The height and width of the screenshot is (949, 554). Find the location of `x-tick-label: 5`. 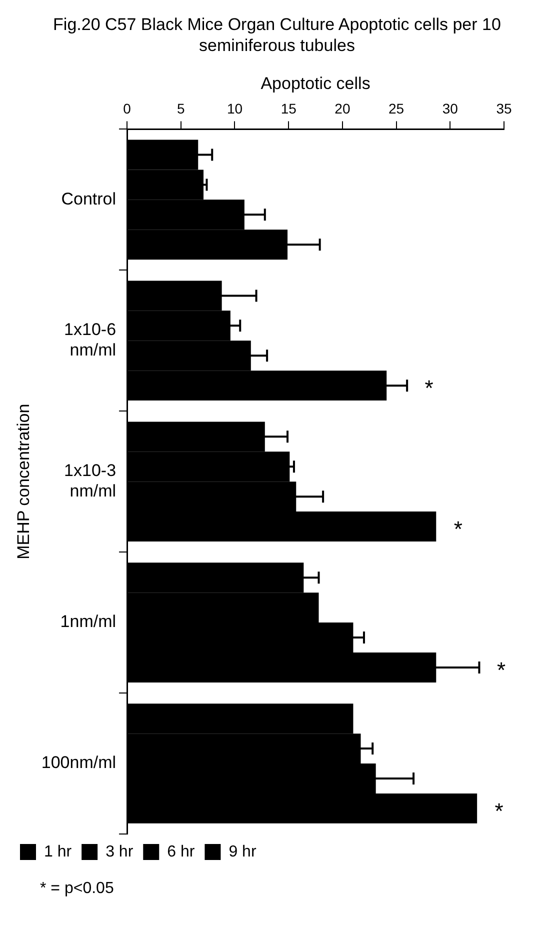

x-tick-label: 5 is located at coordinates (180, 108).